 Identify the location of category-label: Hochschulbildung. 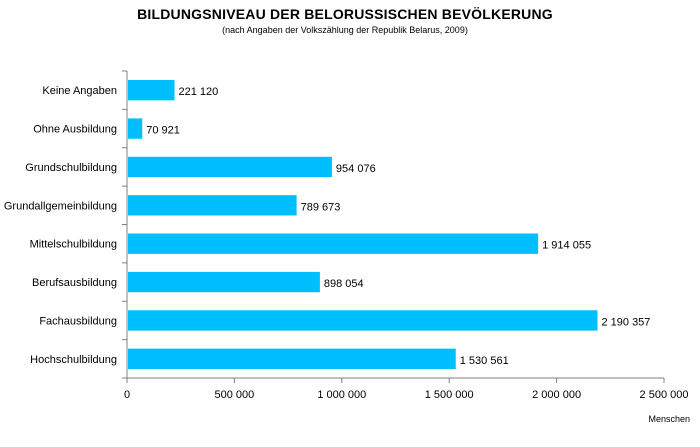
(73, 360).